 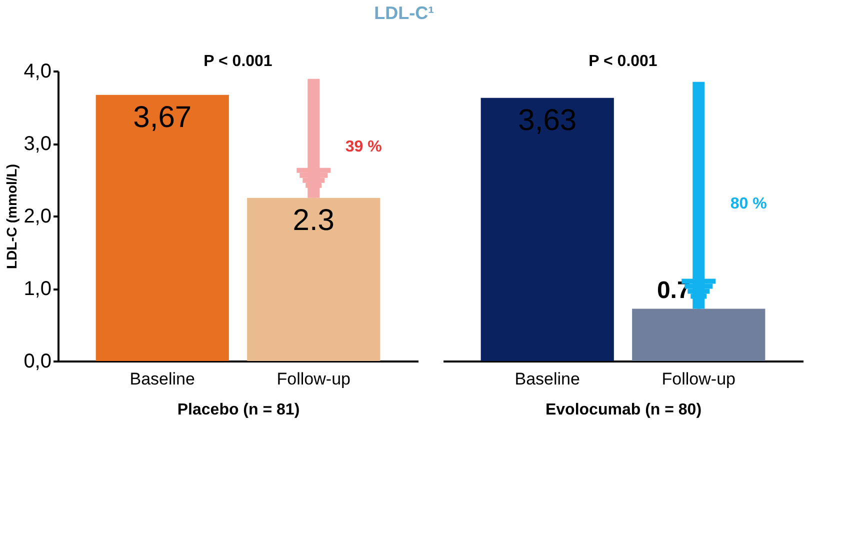 What do you see at coordinates (547, 120) in the screenshot?
I see `data-label: 3,63` at bounding box center [547, 120].